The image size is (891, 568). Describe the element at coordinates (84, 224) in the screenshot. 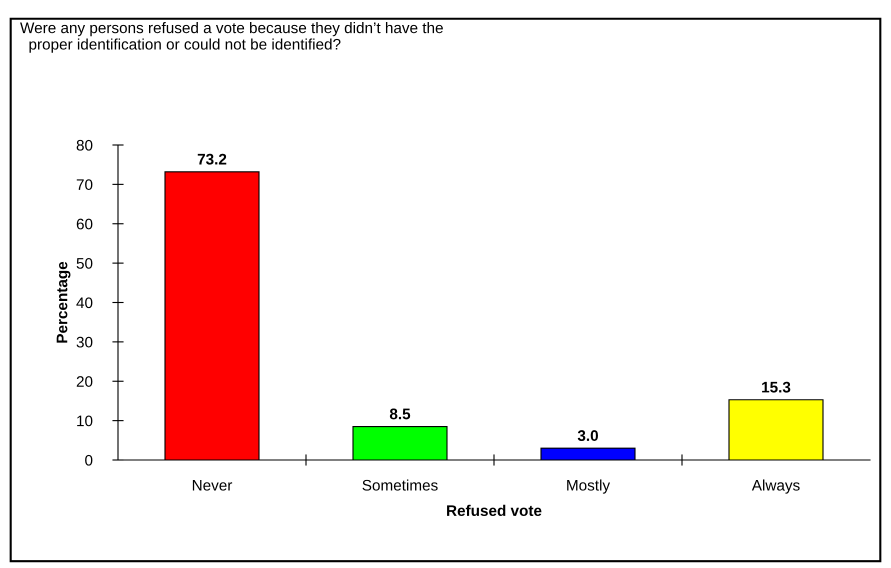

I see `y-tick-label: 60` at that location.